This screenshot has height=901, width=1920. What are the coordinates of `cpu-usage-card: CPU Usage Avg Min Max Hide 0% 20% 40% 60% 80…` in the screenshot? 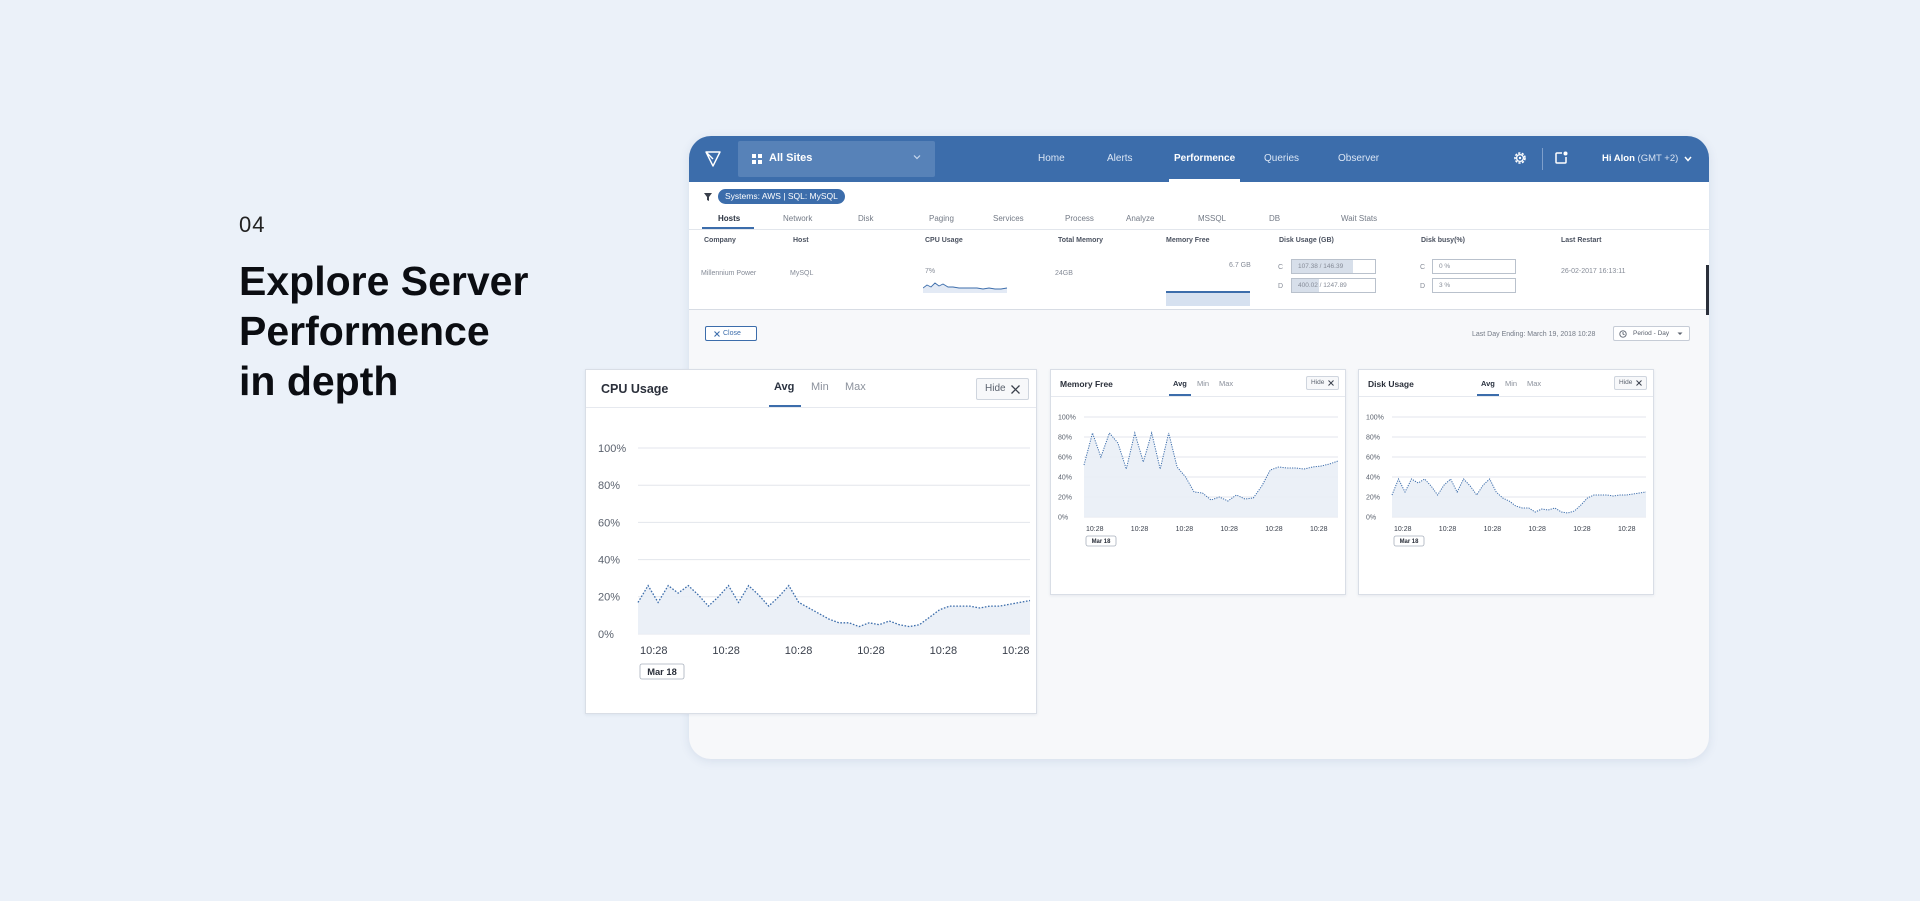 It's located at (811, 541).